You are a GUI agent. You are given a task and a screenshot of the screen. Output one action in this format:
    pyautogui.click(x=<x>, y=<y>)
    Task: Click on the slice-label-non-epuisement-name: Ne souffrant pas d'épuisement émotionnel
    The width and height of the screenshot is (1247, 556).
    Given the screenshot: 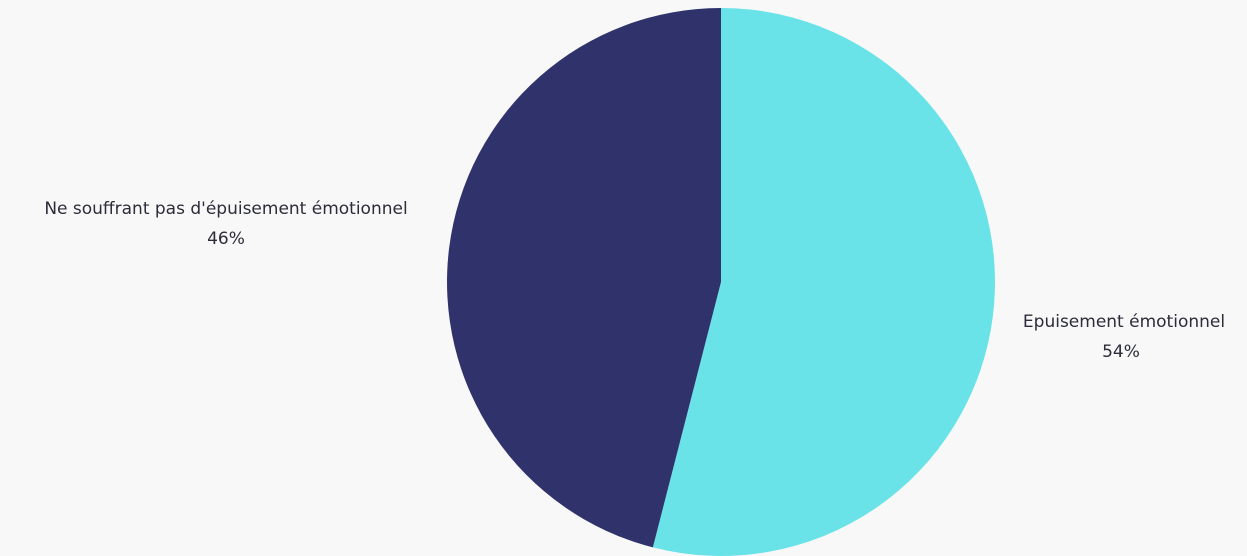 What is the action you would take?
    pyautogui.click(x=225, y=209)
    